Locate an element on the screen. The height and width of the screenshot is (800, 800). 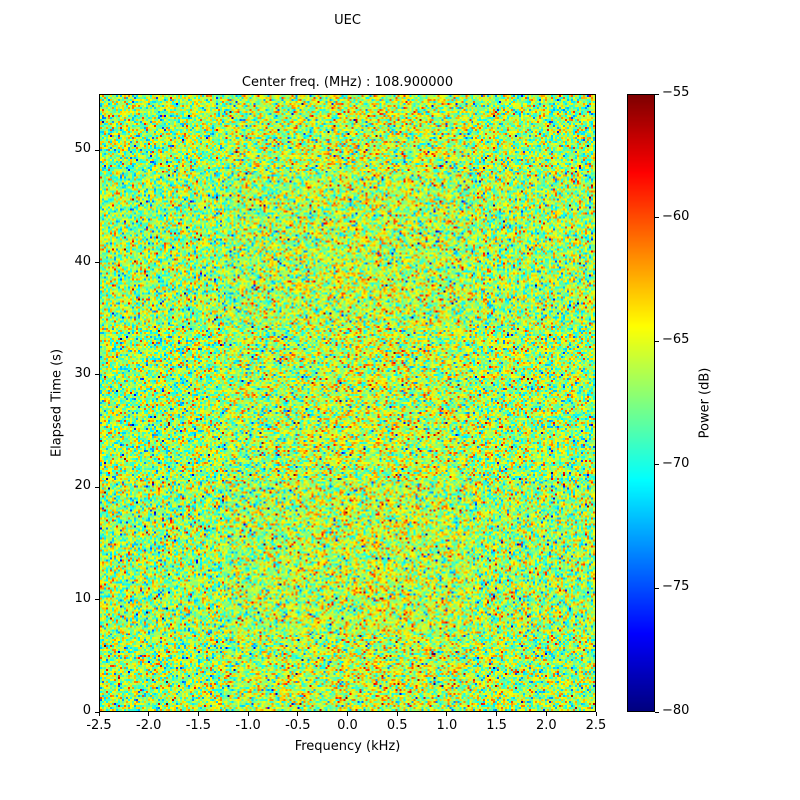
x-tick-label: 1.5 is located at coordinates (496, 725).